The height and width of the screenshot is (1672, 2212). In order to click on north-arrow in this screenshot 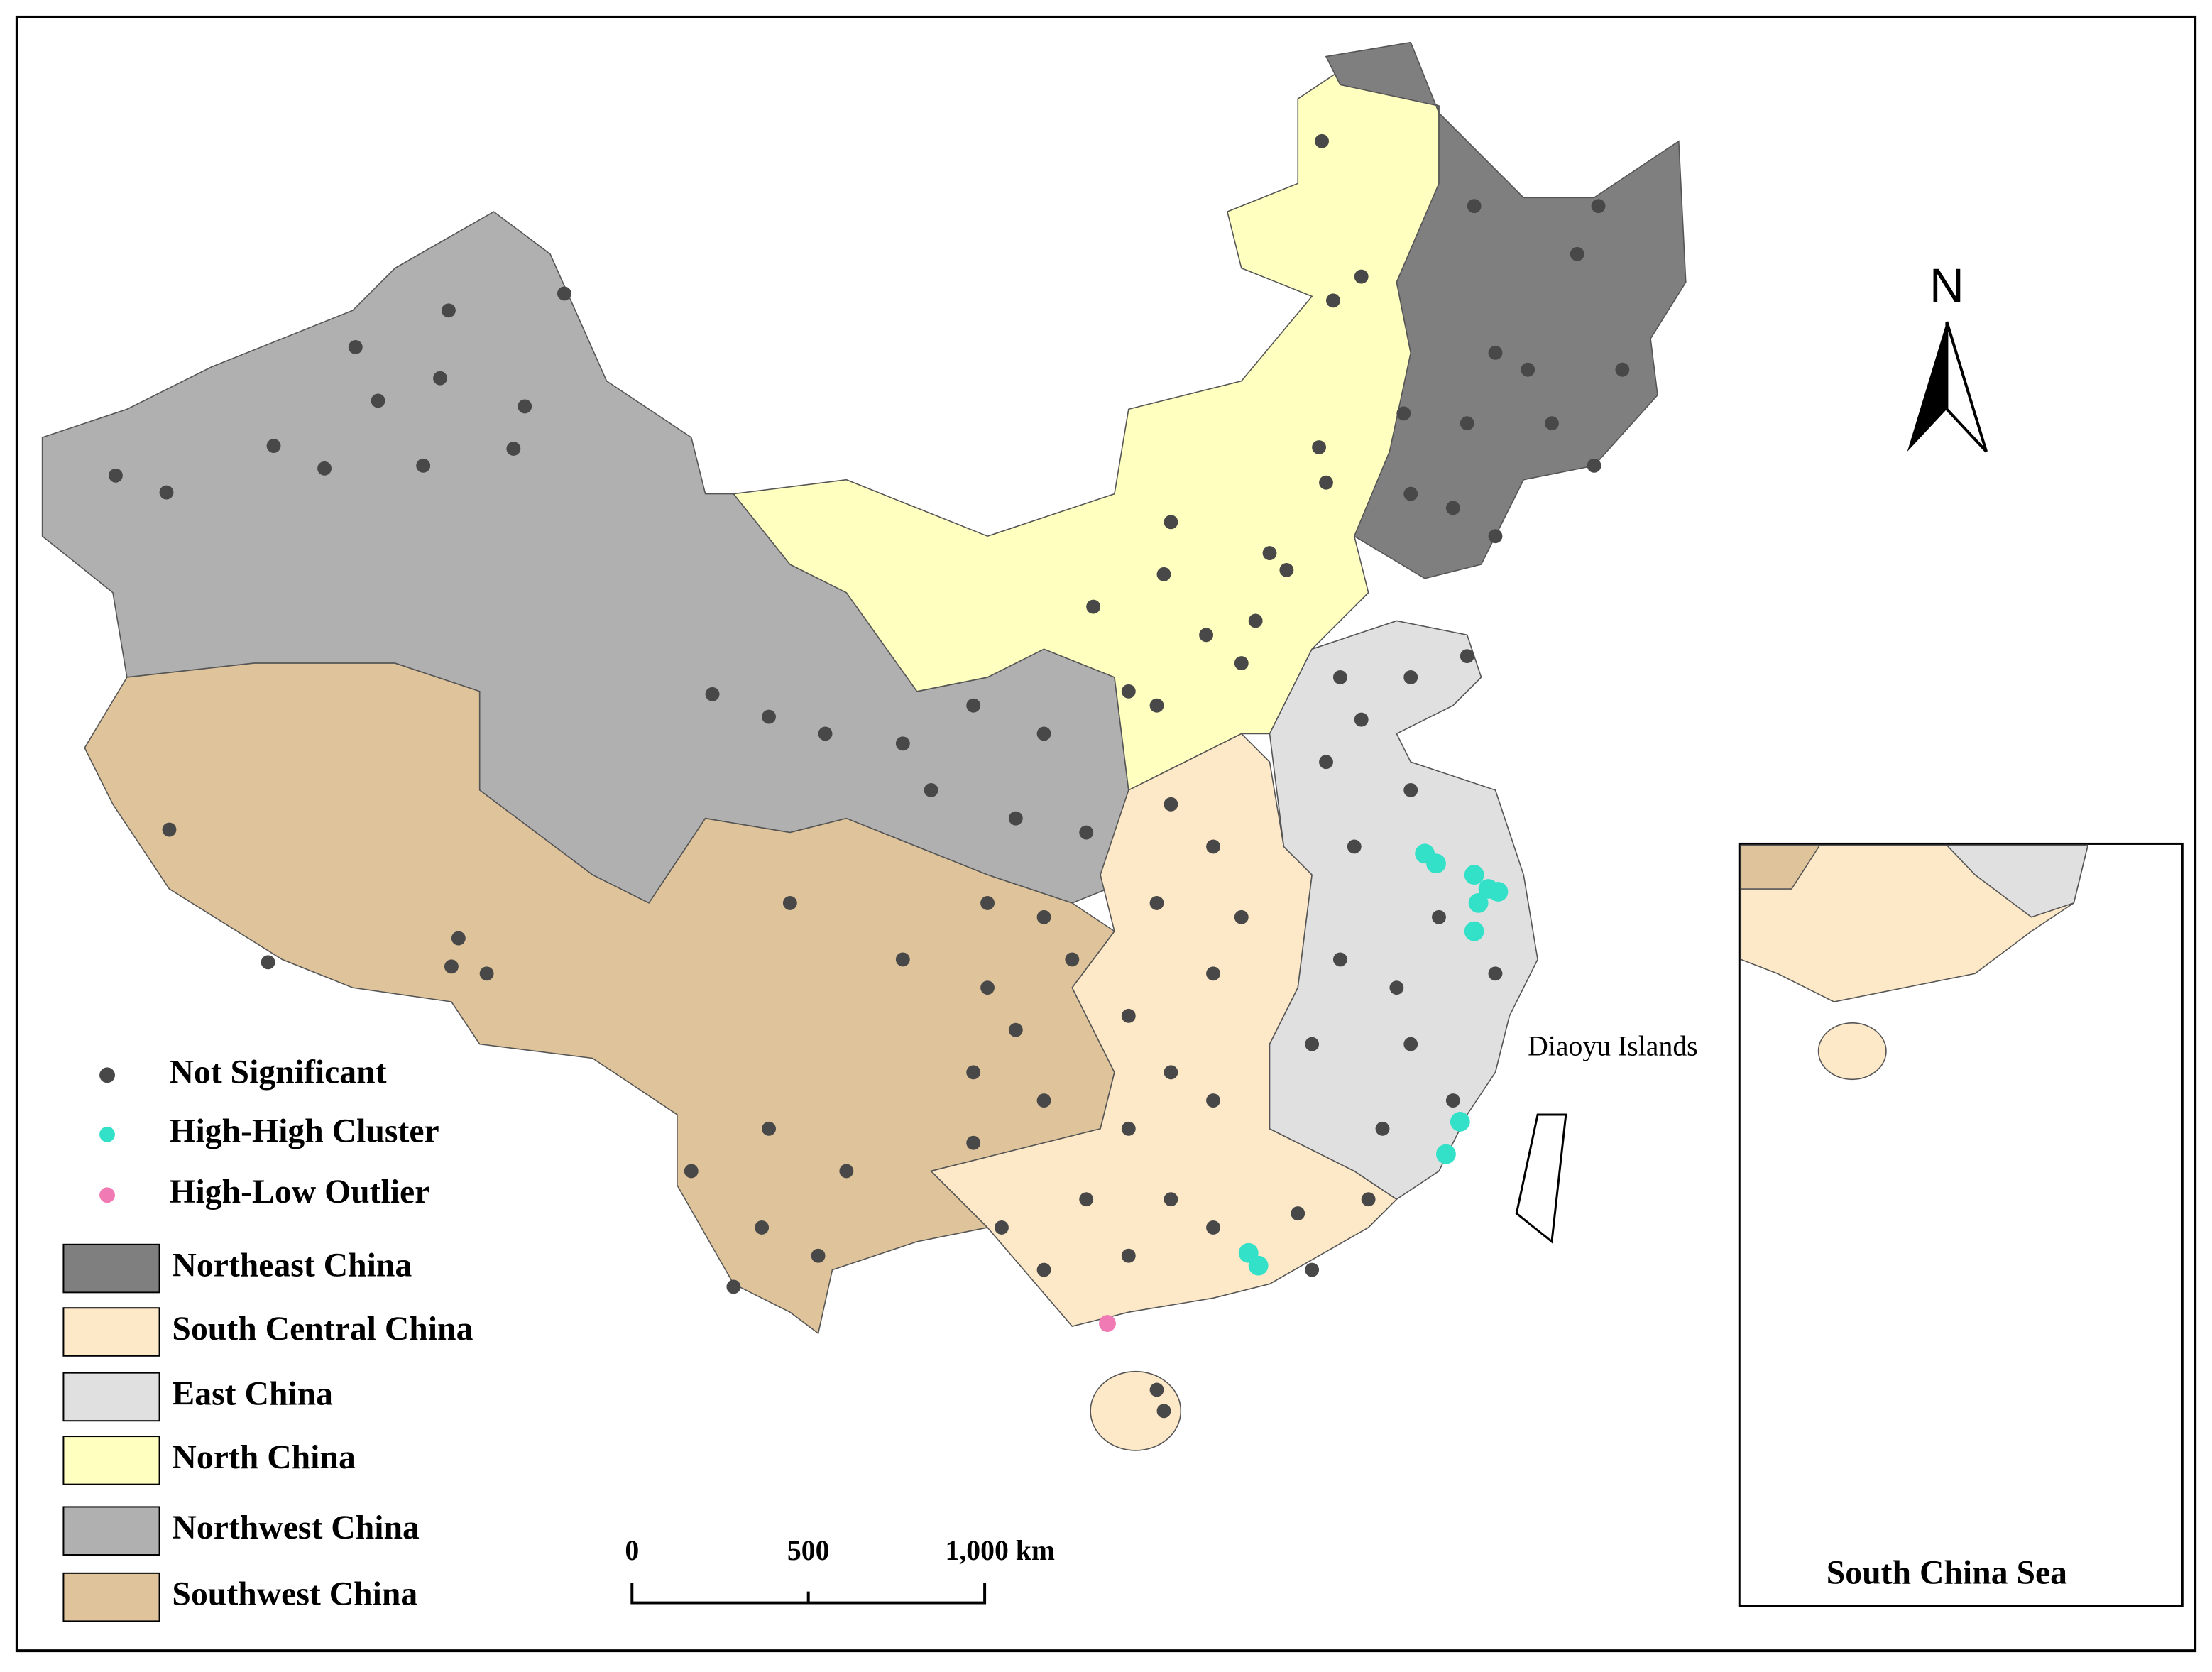, I will do `click(1927, 387)`.